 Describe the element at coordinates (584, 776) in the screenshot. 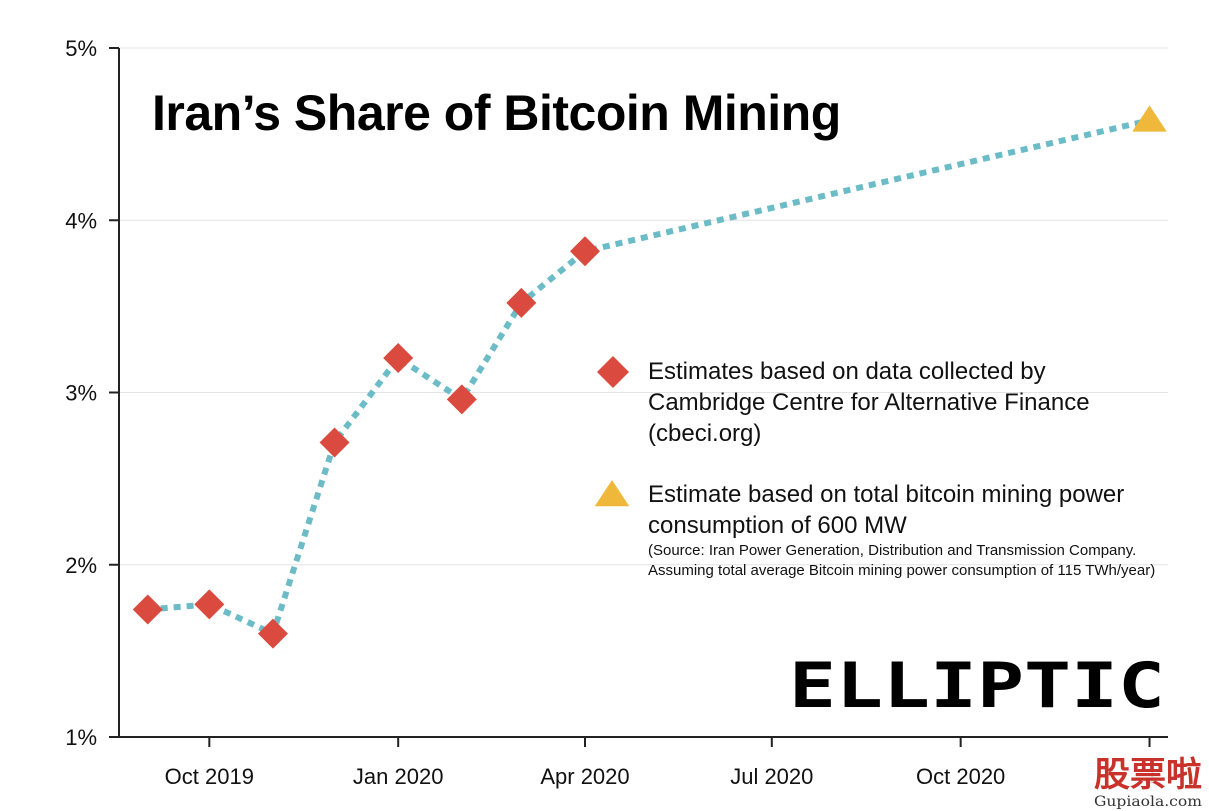

I see `x-tick-label: Apr 2020` at that location.